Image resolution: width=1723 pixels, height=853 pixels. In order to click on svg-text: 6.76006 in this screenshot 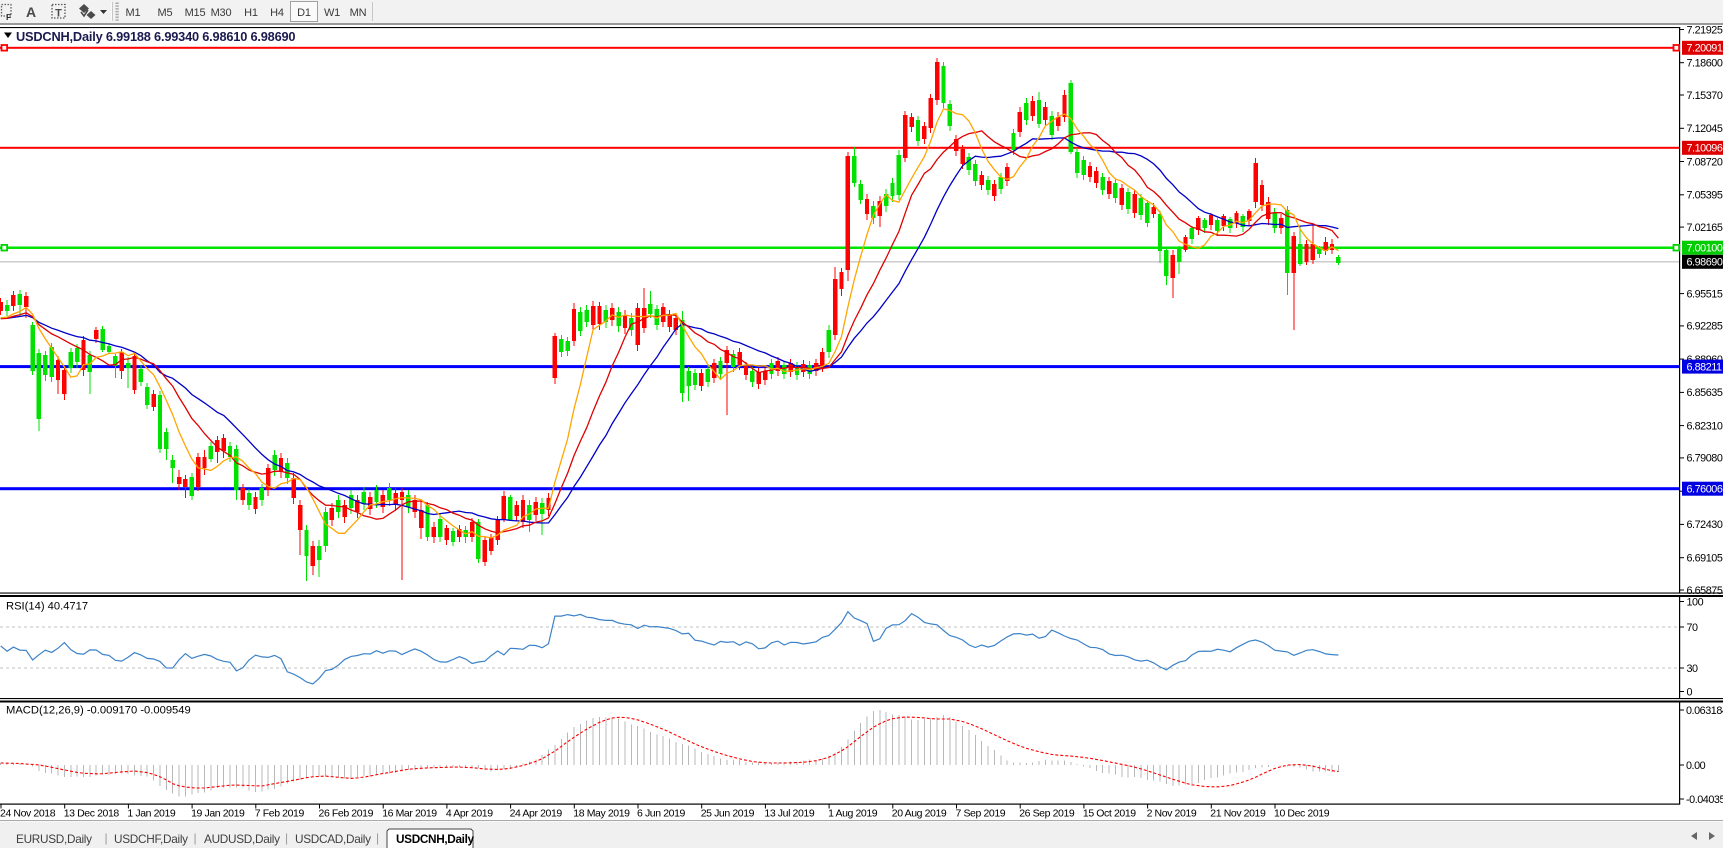, I will do `click(1705, 490)`.